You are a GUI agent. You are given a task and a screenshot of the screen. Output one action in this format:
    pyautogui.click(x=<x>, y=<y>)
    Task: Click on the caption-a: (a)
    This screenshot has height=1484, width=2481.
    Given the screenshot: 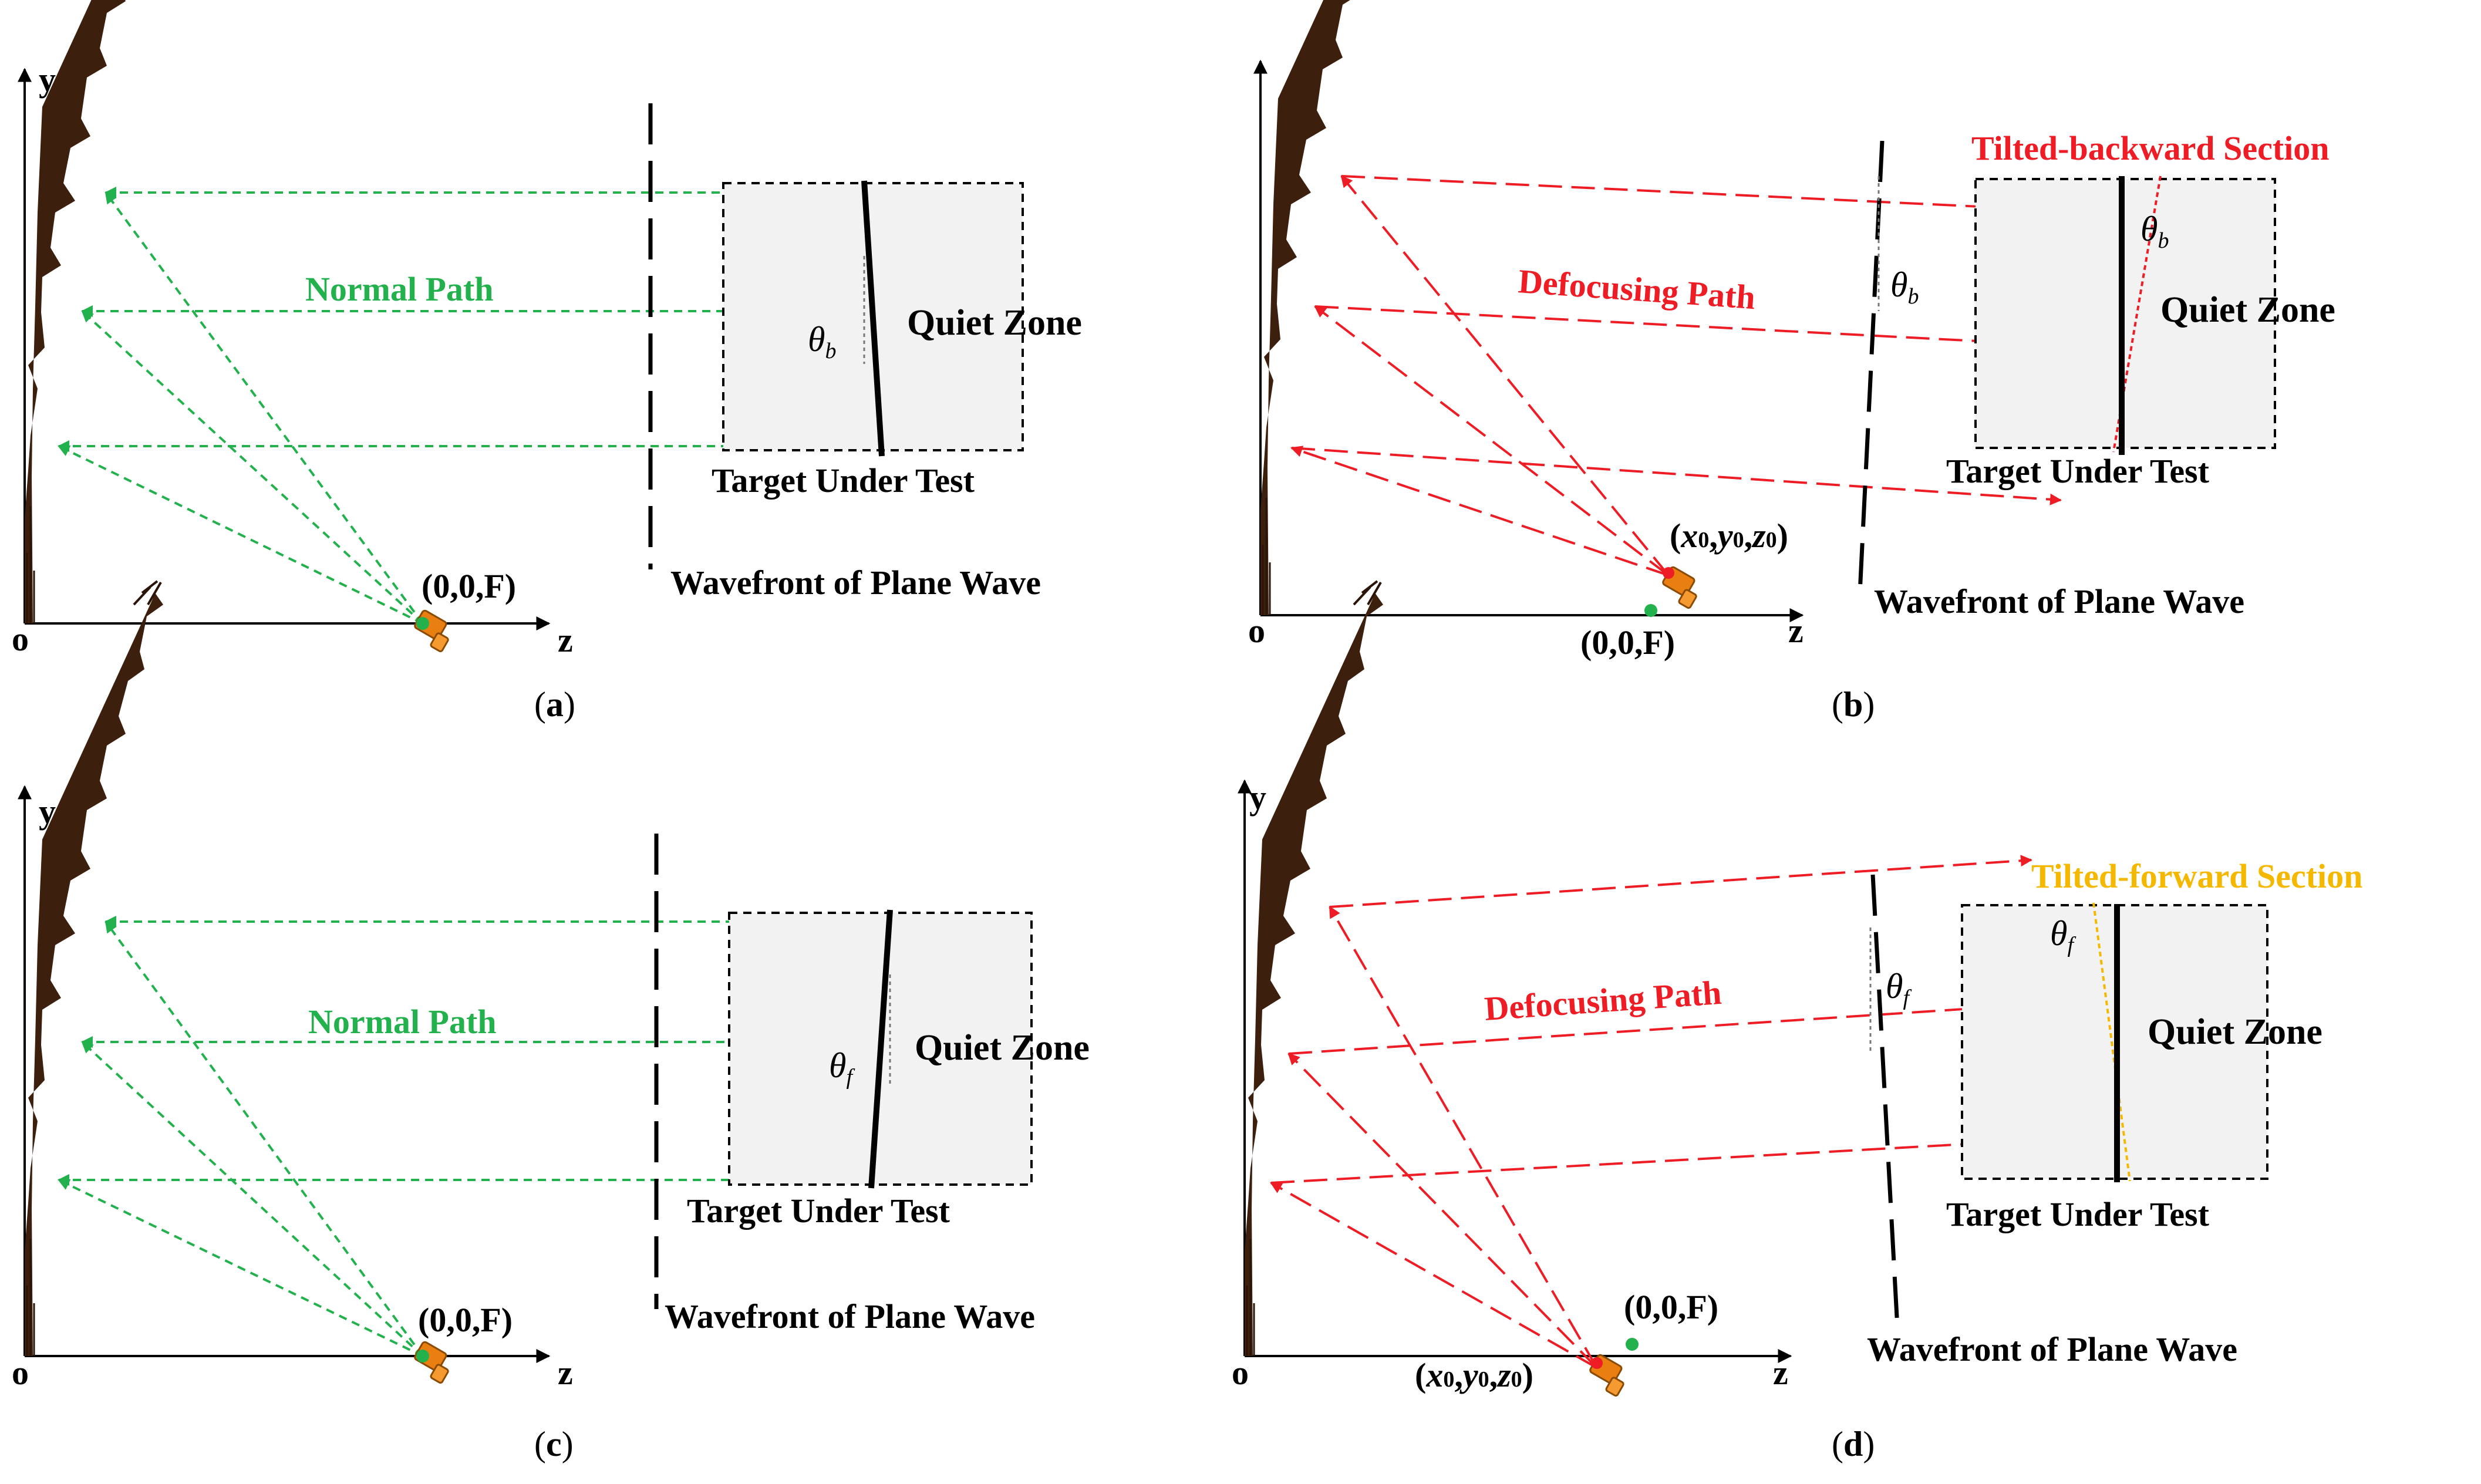 What is the action you would take?
    pyautogui.click(x=555, y=704)
    